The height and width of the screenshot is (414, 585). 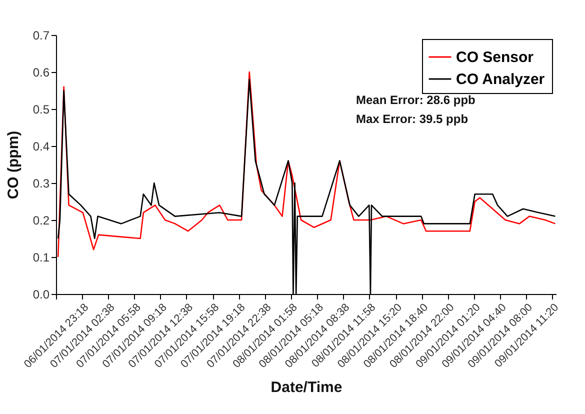 What do you see at coordinates (41, 35) in the screenshot?
I see `y-tick-label: 0.7` at bounding box center [41, 35].